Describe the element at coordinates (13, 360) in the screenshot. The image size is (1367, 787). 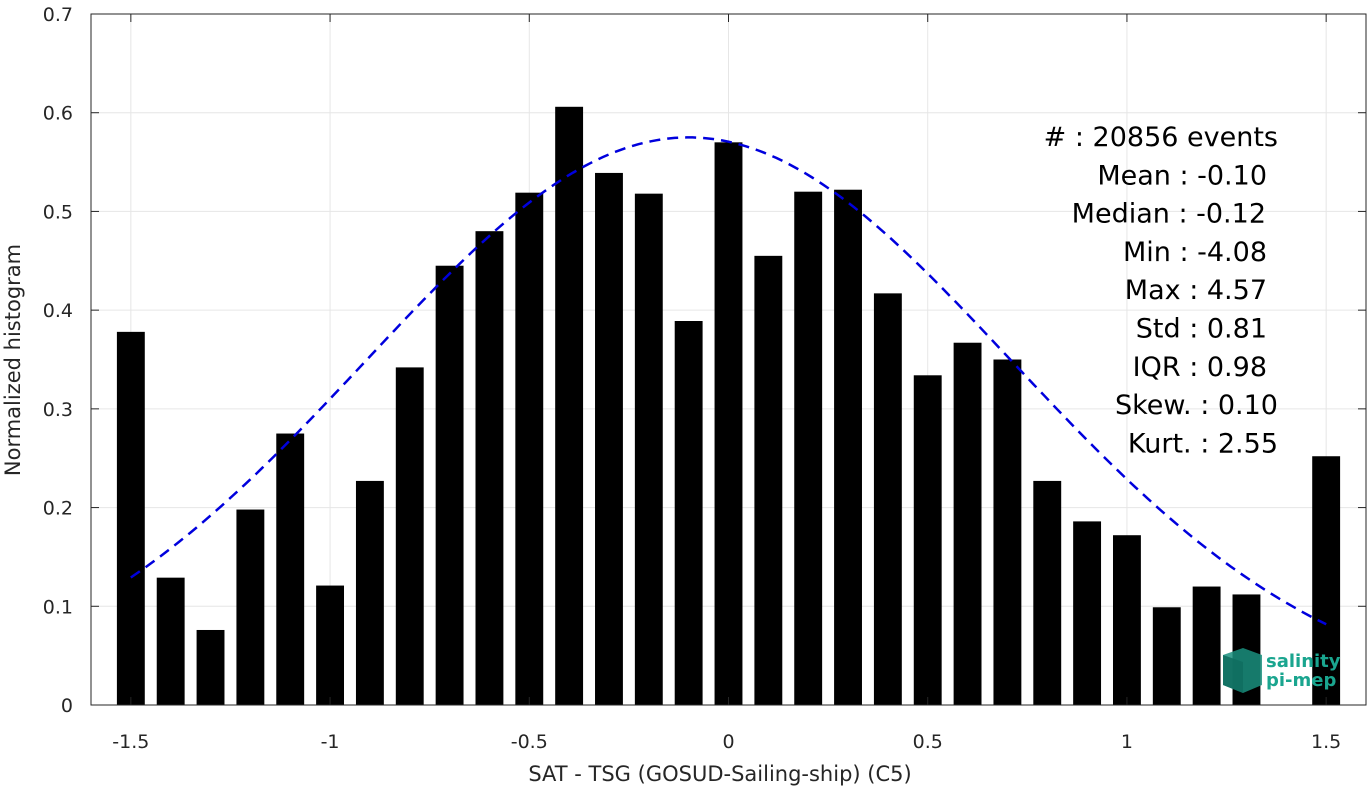
I see `y-axis-label: Normalized histogram` at that location.